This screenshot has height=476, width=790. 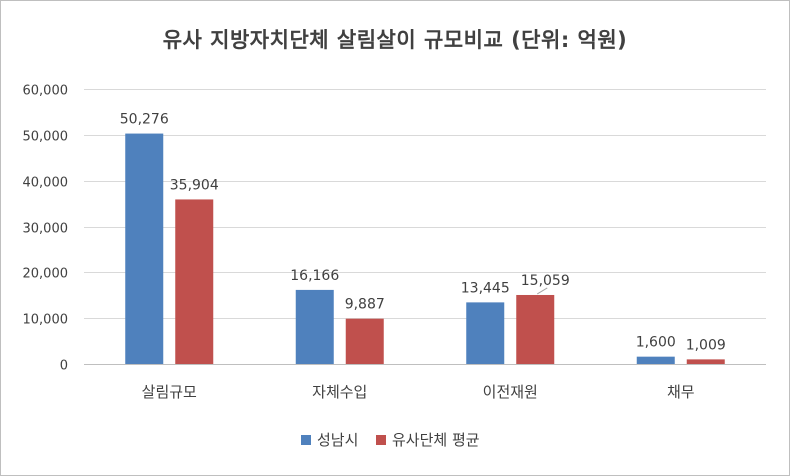 I want to click on y-tick-label: 0, so click(x=64, y=366).